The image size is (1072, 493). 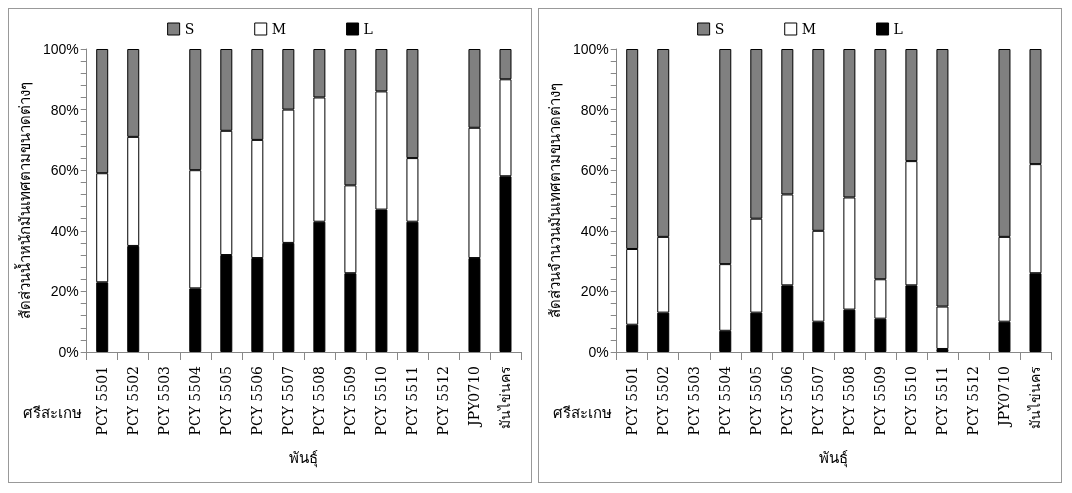 I want to click on y-axis-title: สัดส่วนจำนวนมันเทศตามขนาดต่างๆ, so click(x=554, y=200).